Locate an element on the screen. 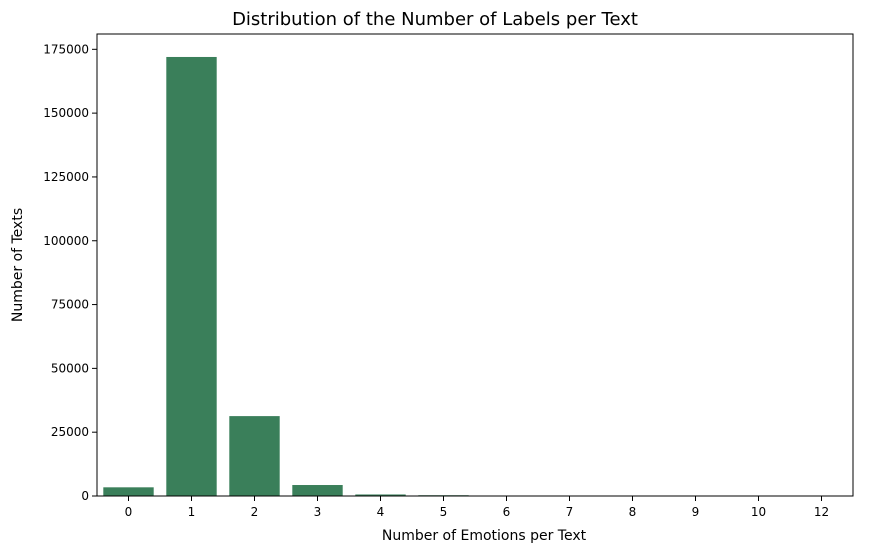 This screenshot has width=880, height=553. x-tick-label-10: 10 is located at coordinates (758, 512).